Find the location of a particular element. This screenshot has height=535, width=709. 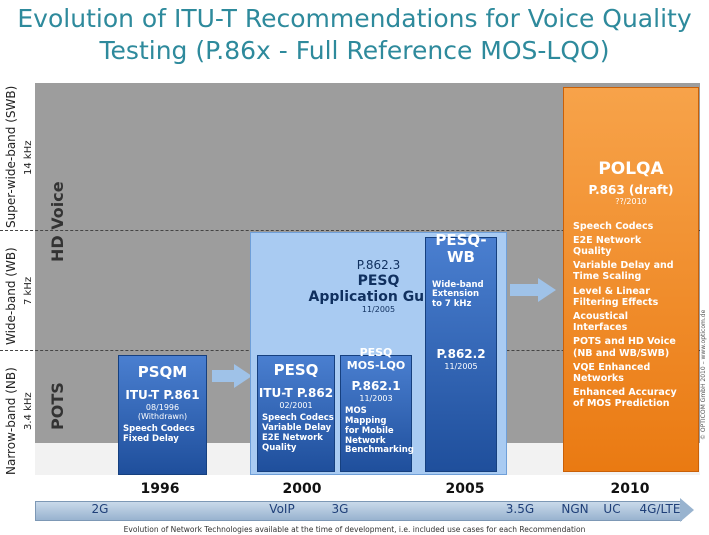

text: P.862.1 is located at coordinates (376, 386).